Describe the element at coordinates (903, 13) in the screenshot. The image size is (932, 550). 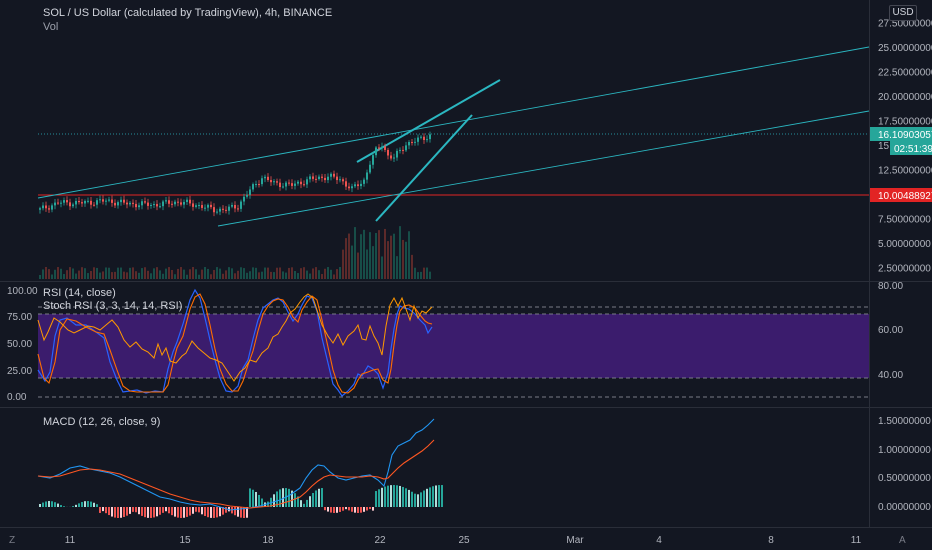
I see `currency-button: USD` at that location.